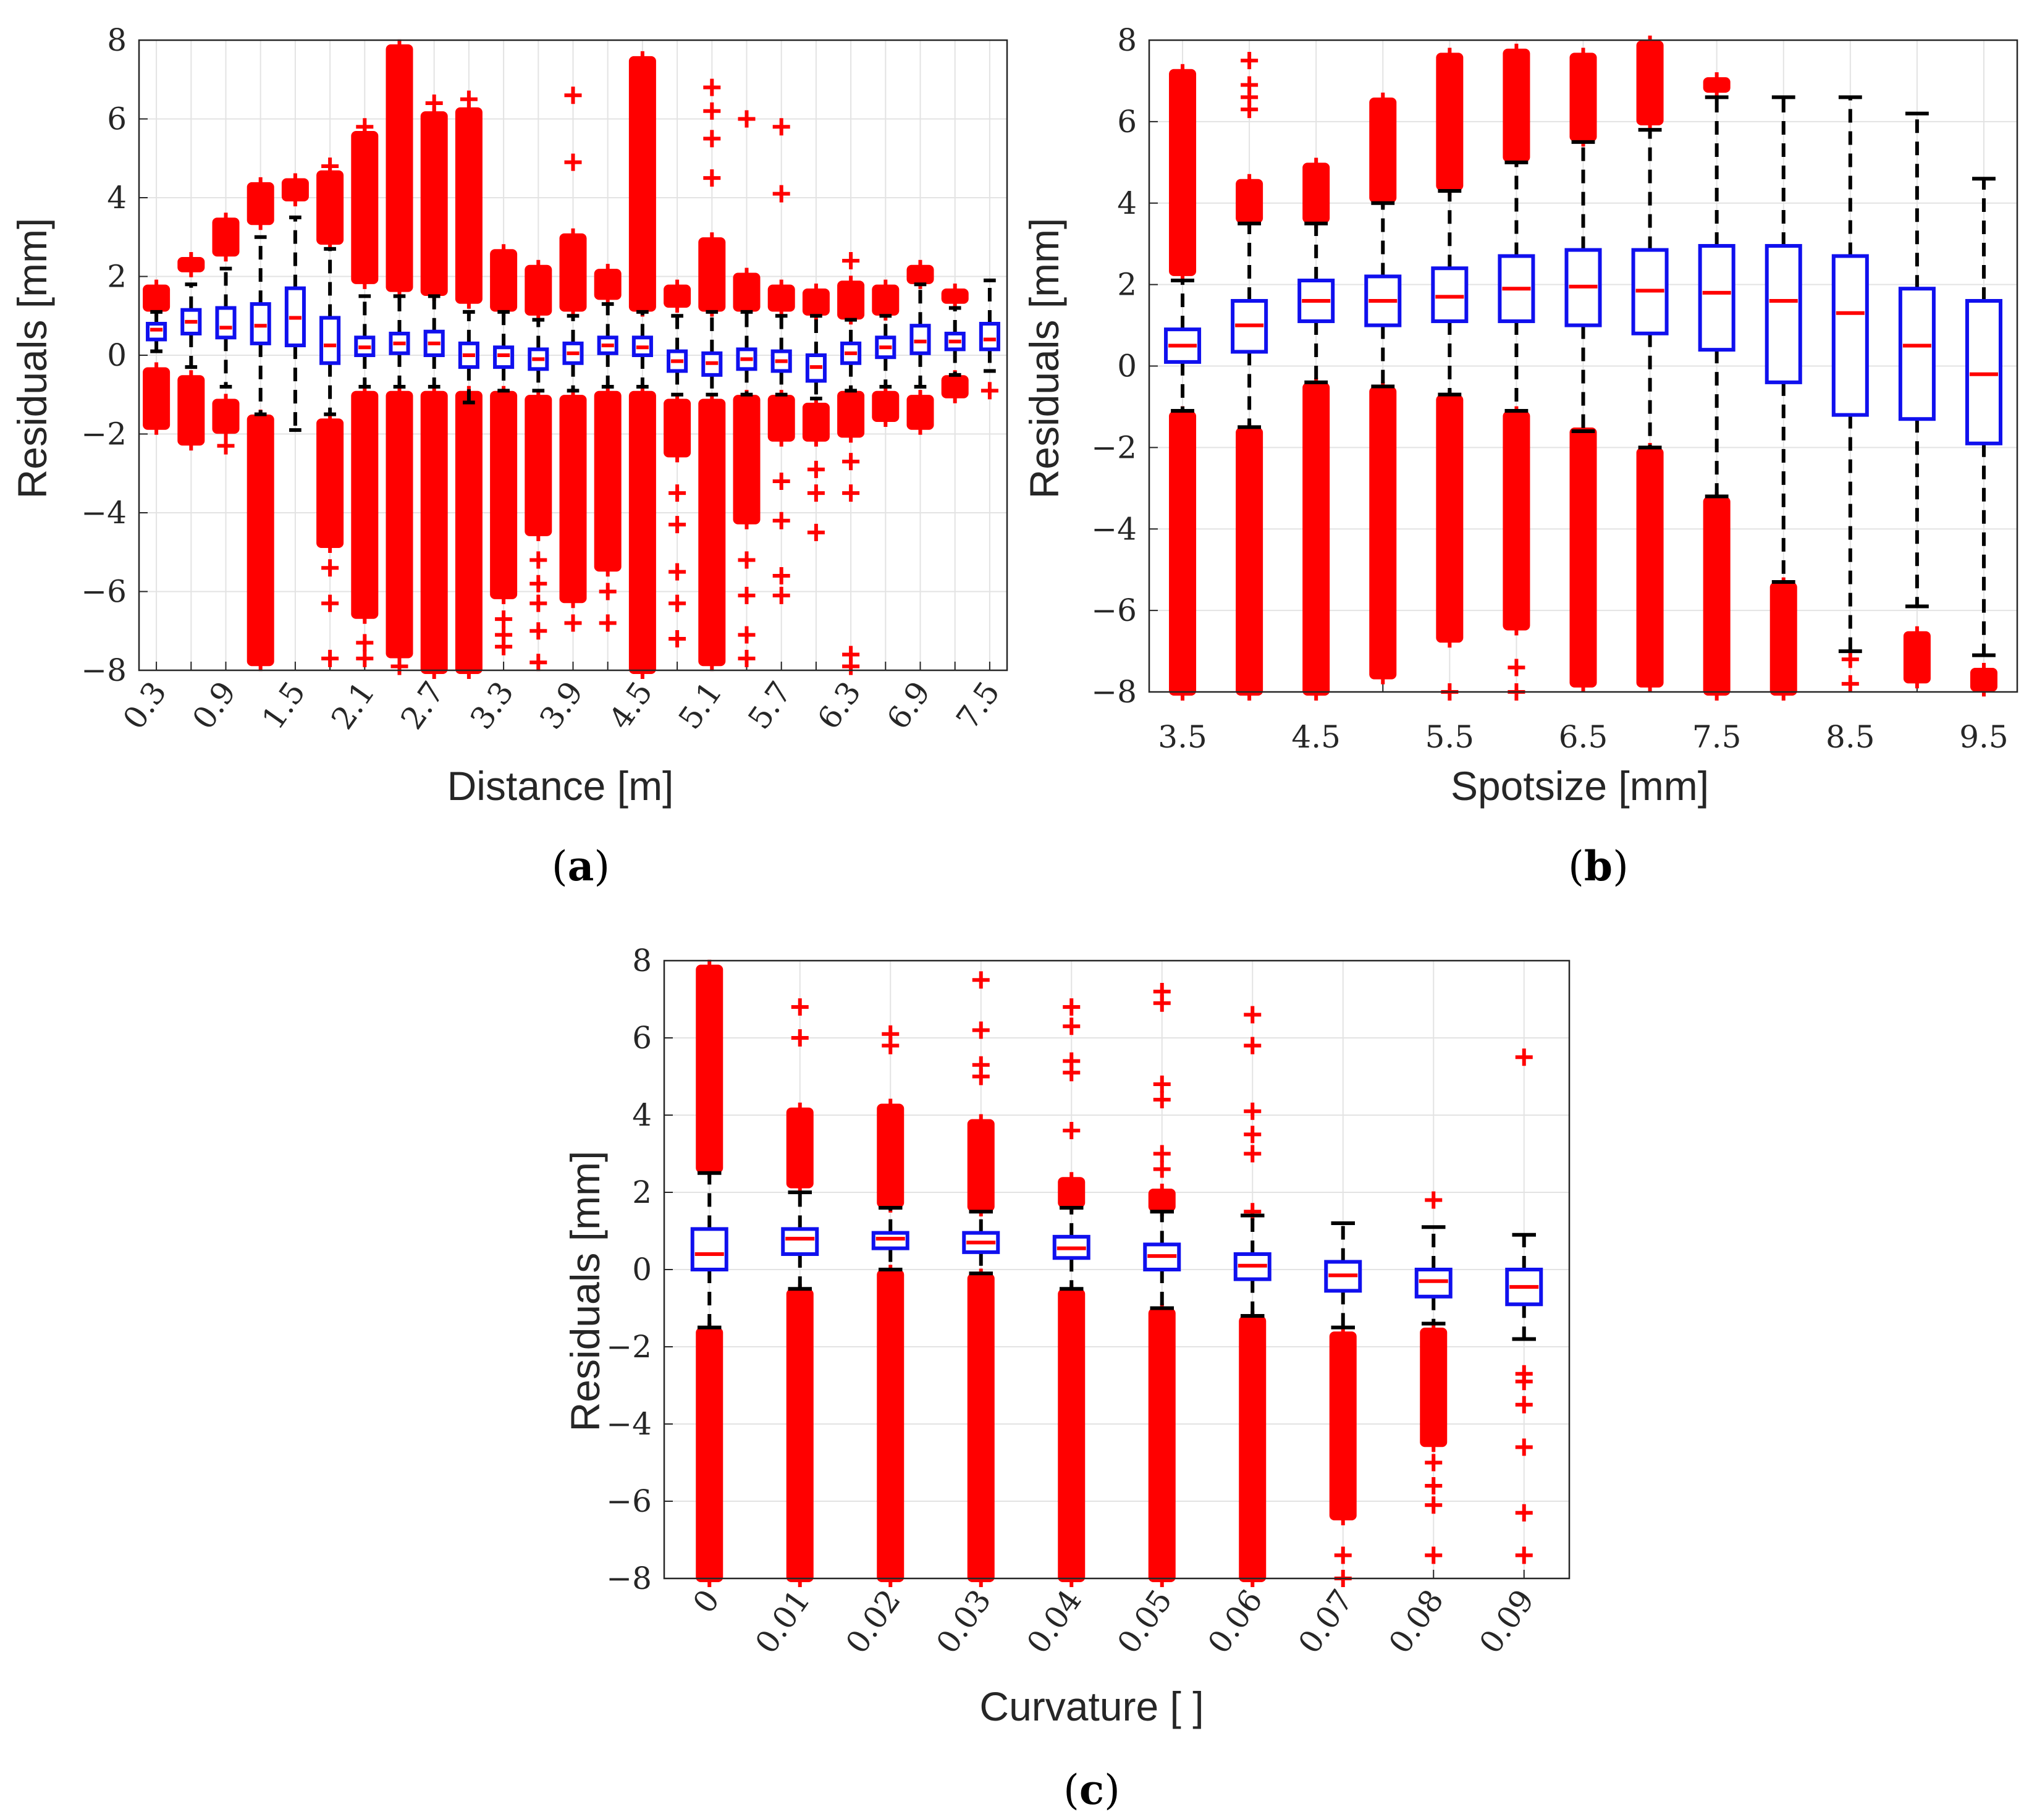 The height and width of the screenshot is (1820, 2037). What do you see at coordinates (1144, 1621) in the screenshot?
I see `x-tick-label: 0.05` at bounding box center [1144, 1621].